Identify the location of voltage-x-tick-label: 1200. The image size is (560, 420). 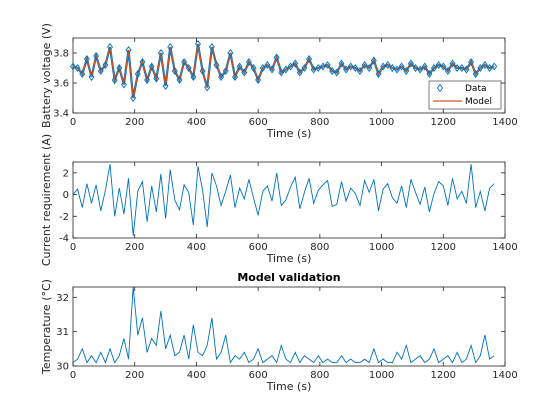
(443, 122).